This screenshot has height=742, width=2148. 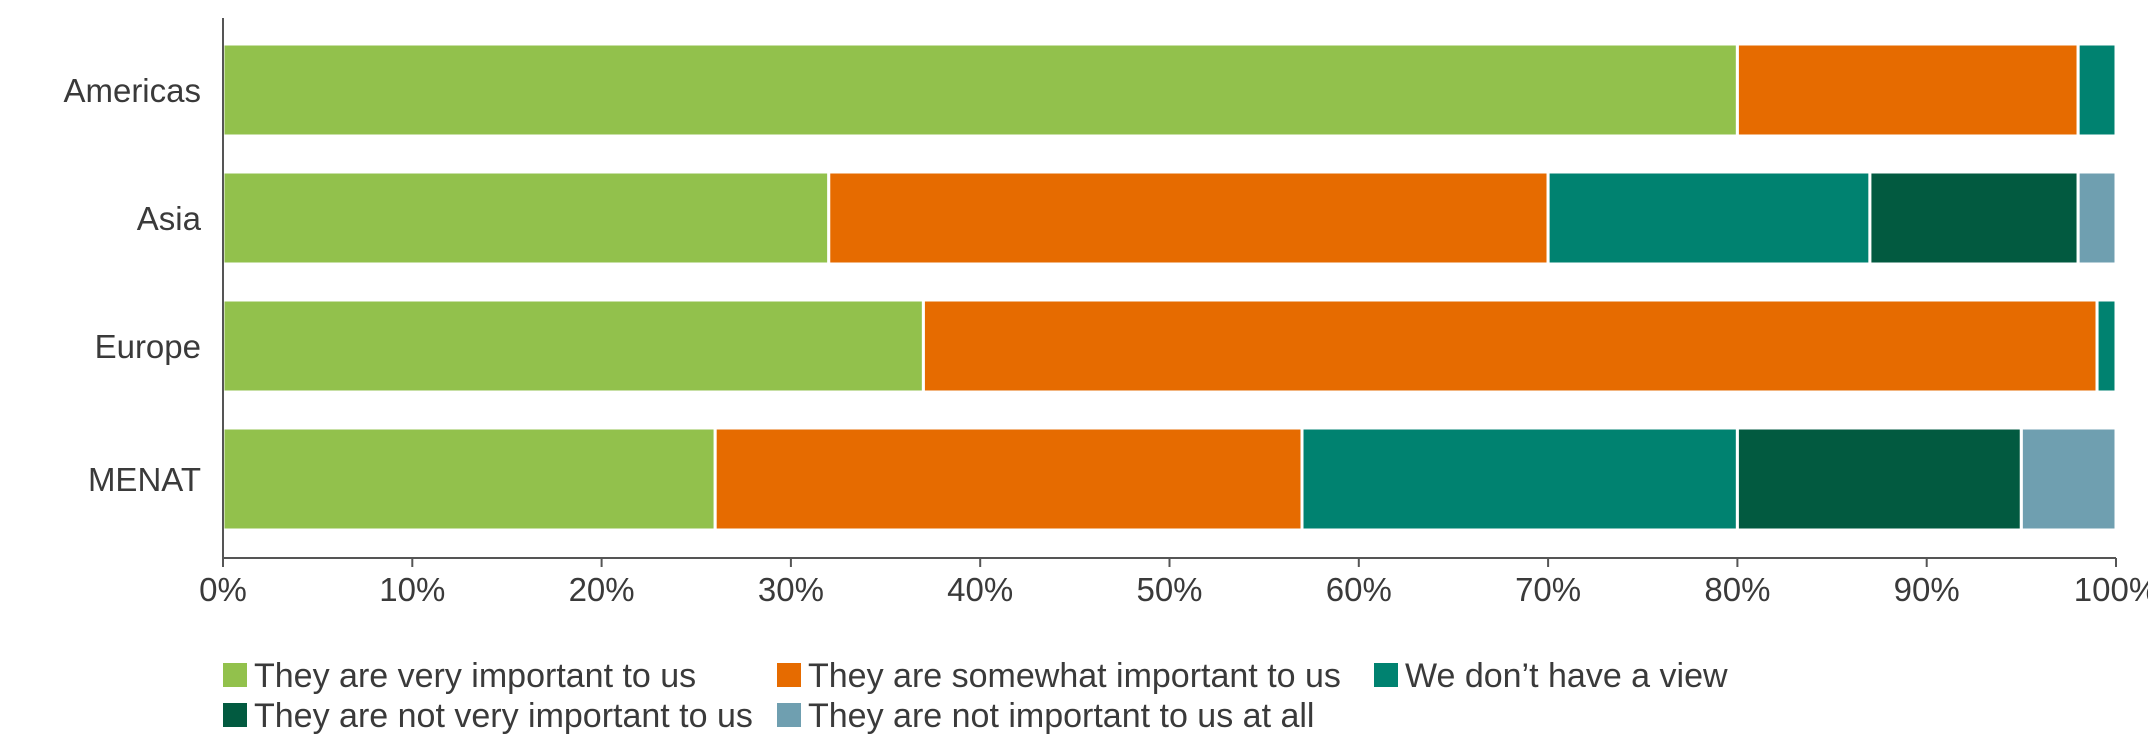 What do you see at coordinates (1548, 589) in the screenshot?
I see `x-tick-label-70: 70%` at bounding box center [1548, 589].